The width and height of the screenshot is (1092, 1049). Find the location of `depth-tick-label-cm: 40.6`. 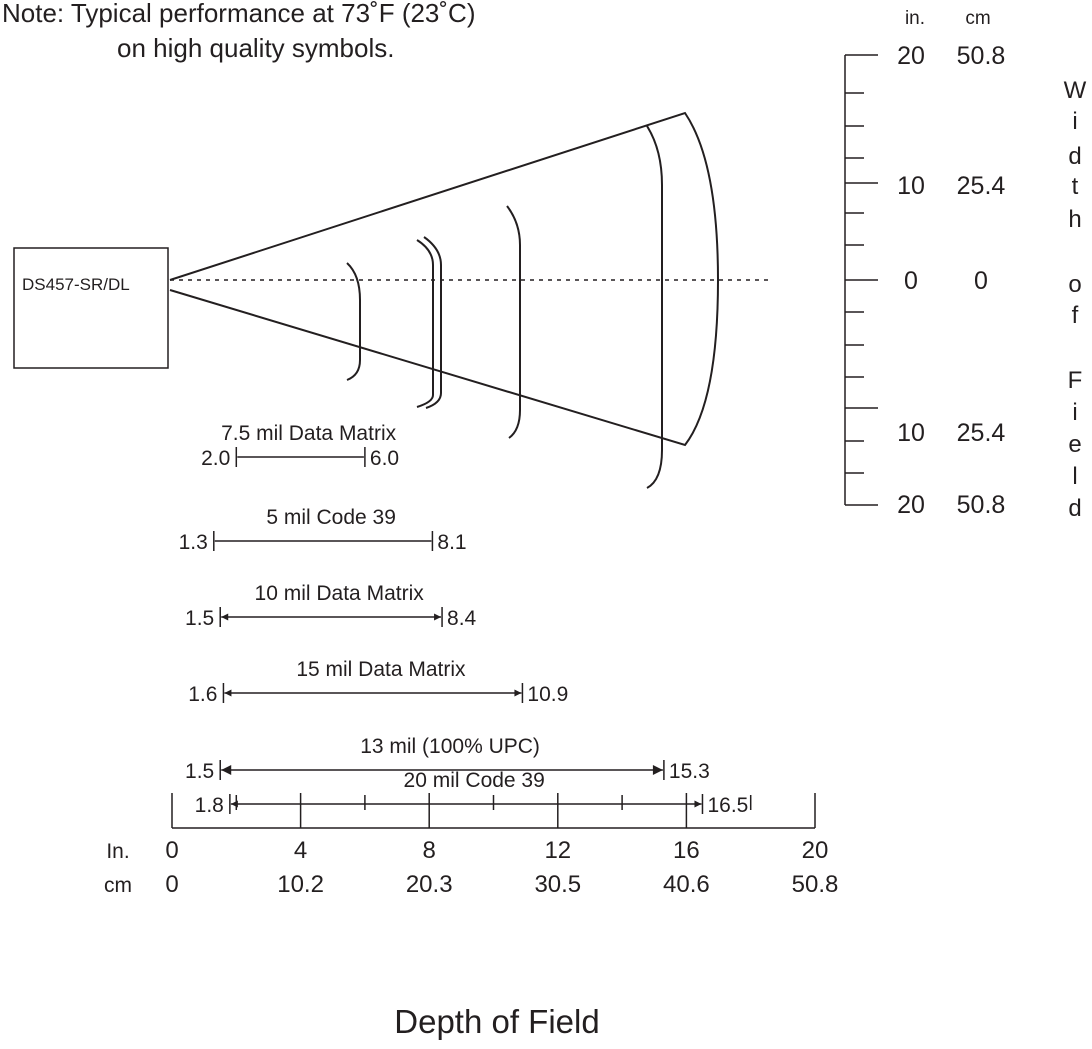

depth-tick-label-cm: 40.6 is located at coordinates (686, 884).